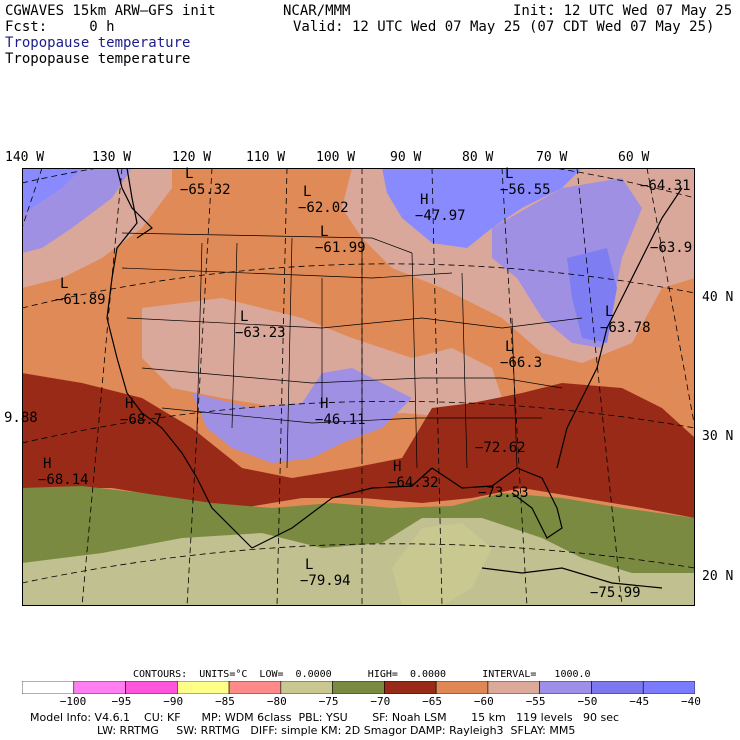  I want to click on extremum-value: −56.55, so click(525, 190).